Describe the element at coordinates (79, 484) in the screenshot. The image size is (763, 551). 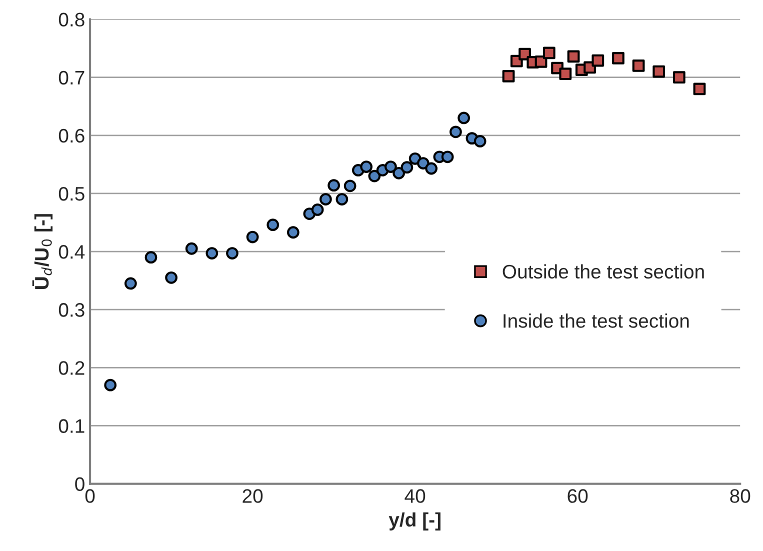
I see `y-tick-label: 0` at that location.